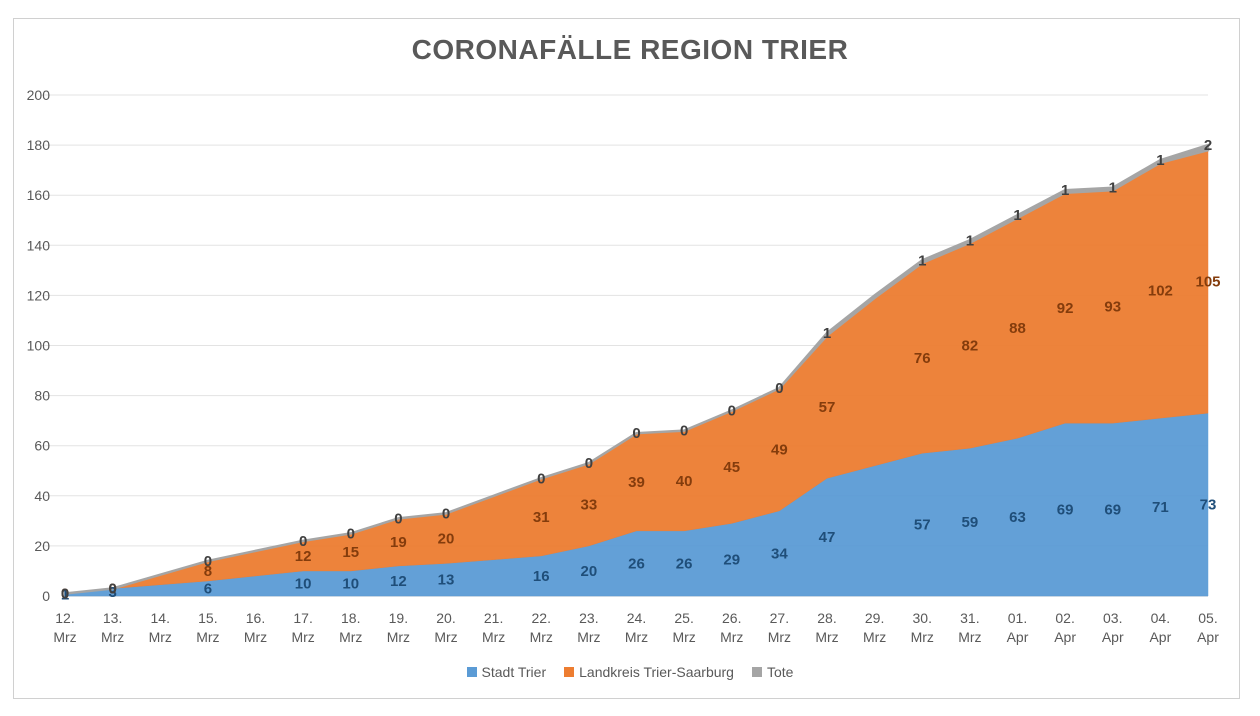  I want to click on y-tick-label: 20, so click(42, 546).